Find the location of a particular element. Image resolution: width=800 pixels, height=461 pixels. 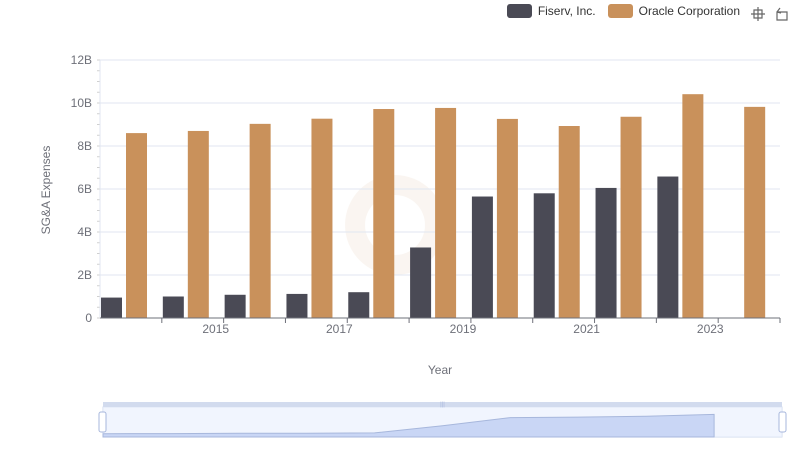

bar-fiserv-2023 is located at coordinates (668, 247).